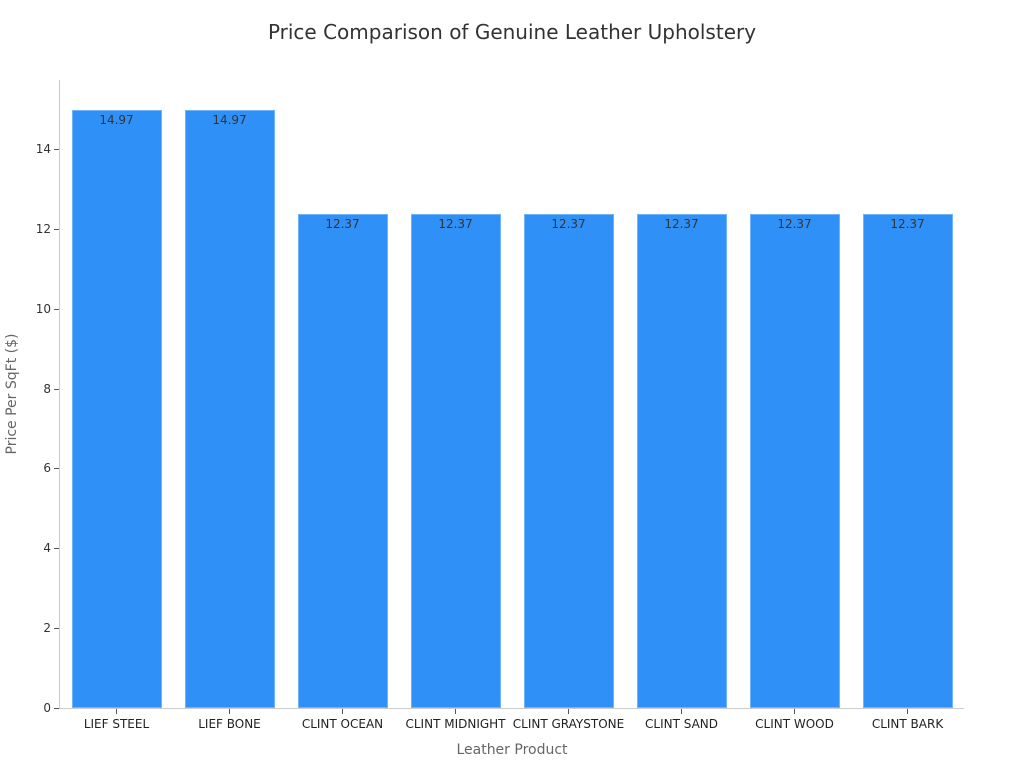  I want to click on y-tick: 12, so click(29, 229).